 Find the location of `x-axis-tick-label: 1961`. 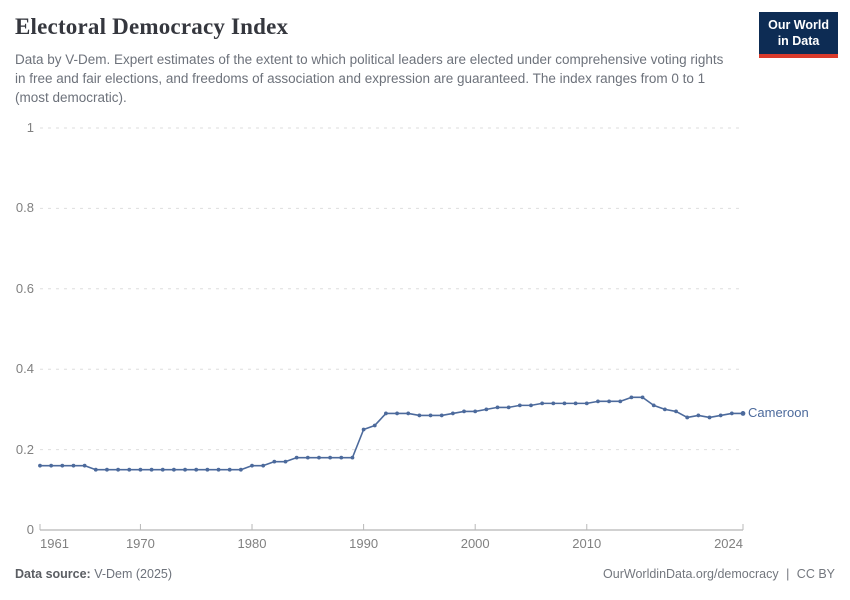

x-axis-tick-label: 1961 is located at coordinates (54, 543).